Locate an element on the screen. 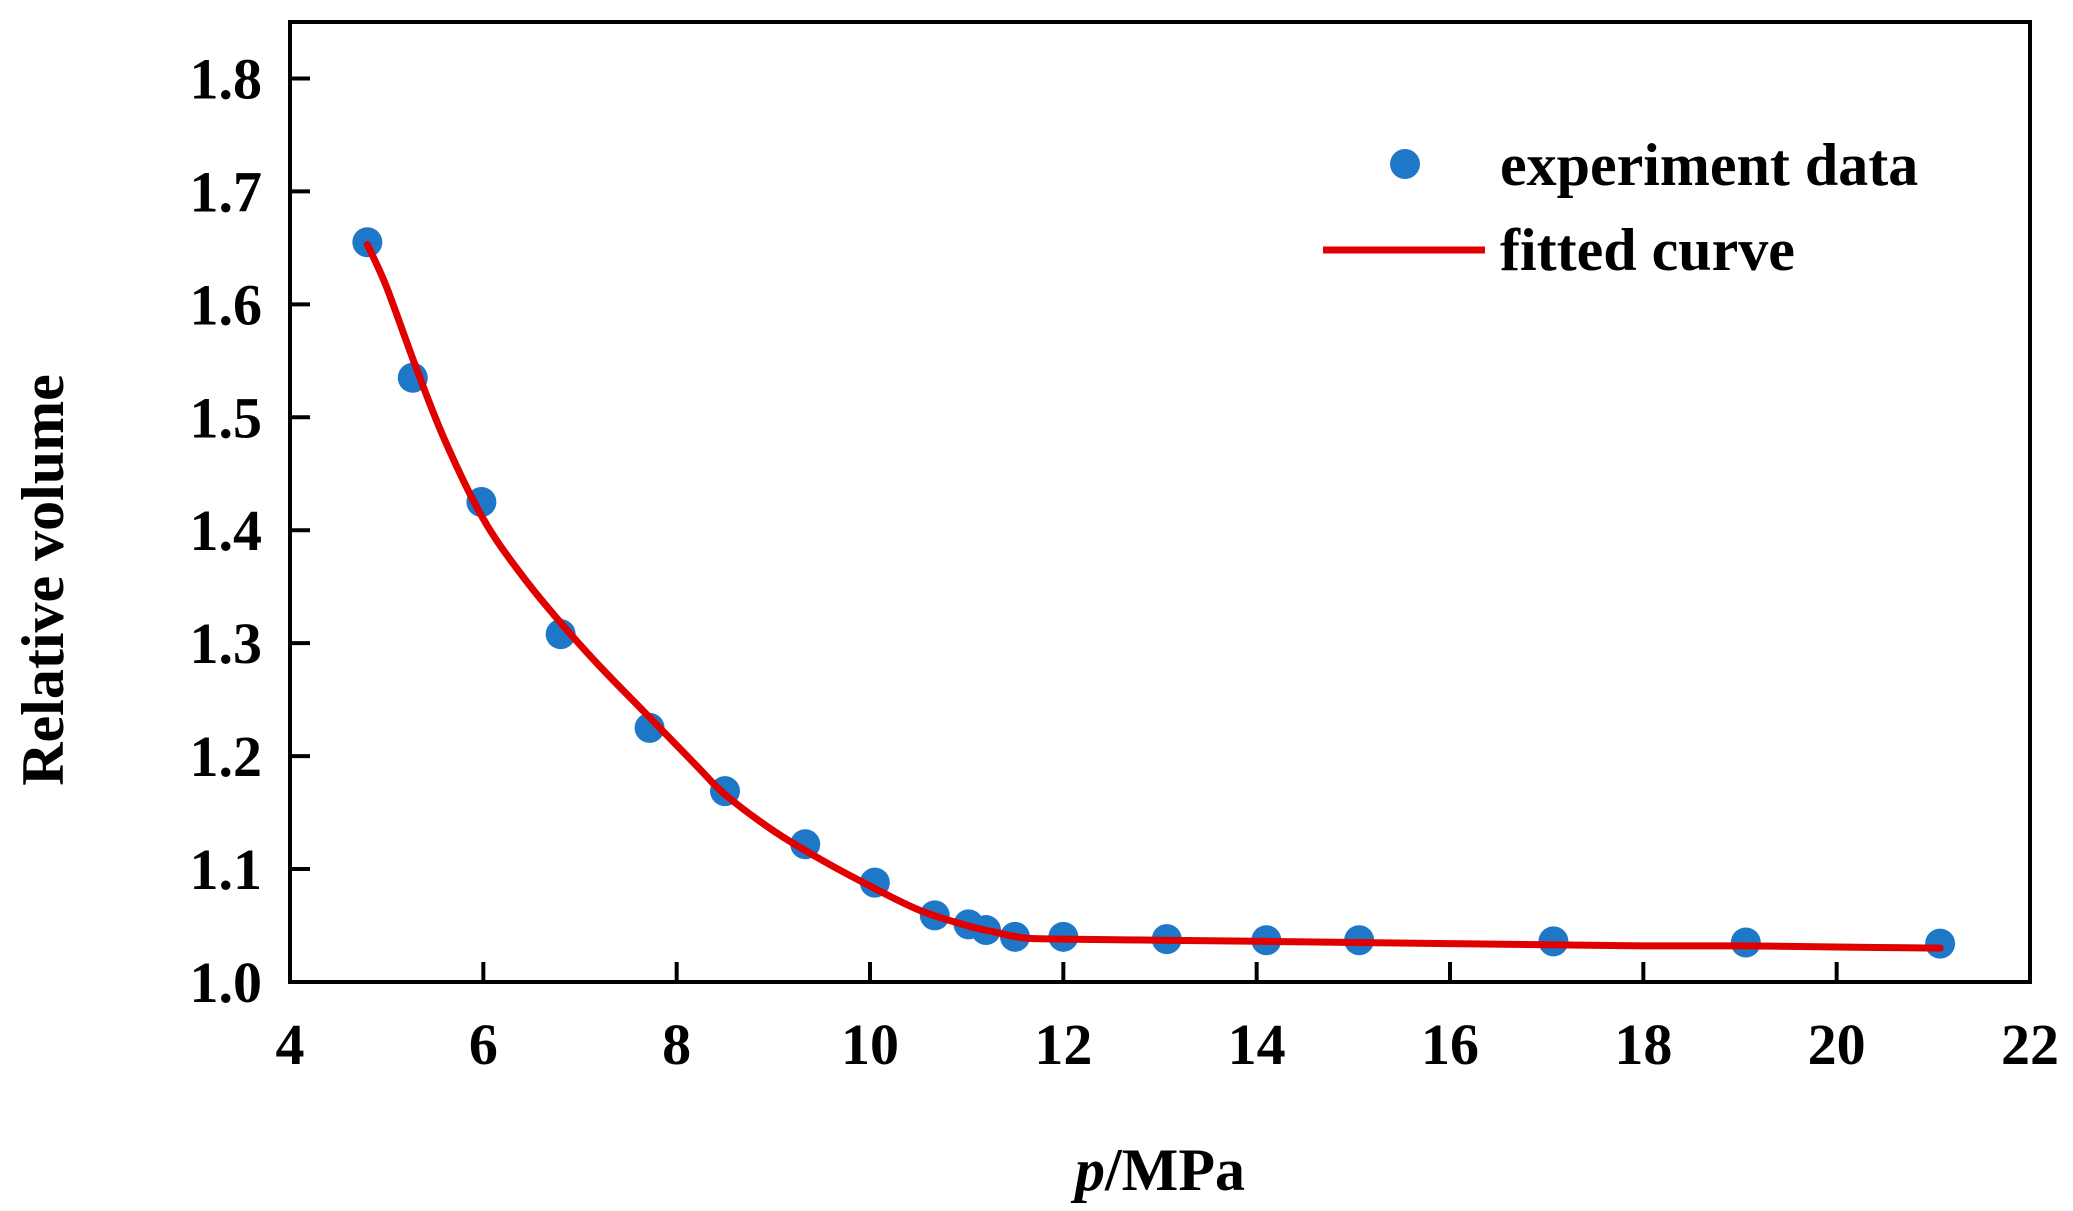  x-tick-label: 18 is located at coordinates (1643, 1044).